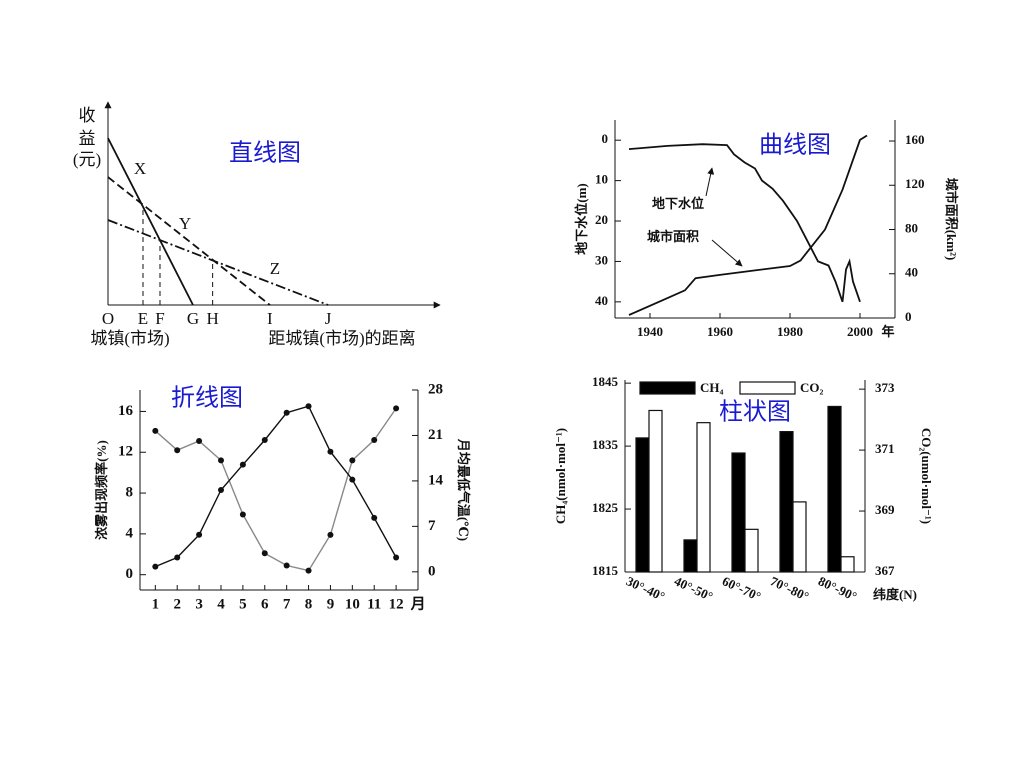 Image resolution: width=1024 pixels, height=768 pixels. Describe the element at coordinates (159, 318) in the screenshot. I see `x-tick-label: F` at that location.